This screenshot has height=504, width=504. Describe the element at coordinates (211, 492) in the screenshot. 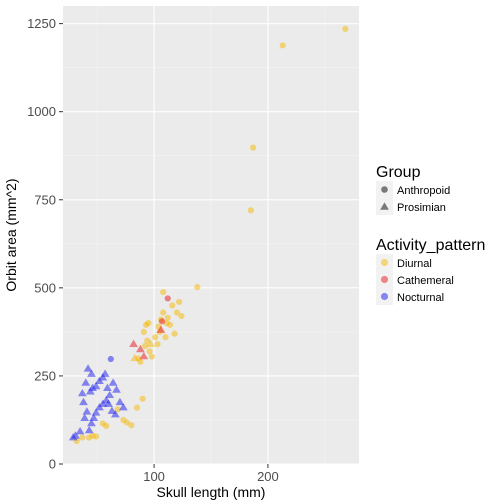

I see `x-axis-title: Skull length (mm)` at that location.